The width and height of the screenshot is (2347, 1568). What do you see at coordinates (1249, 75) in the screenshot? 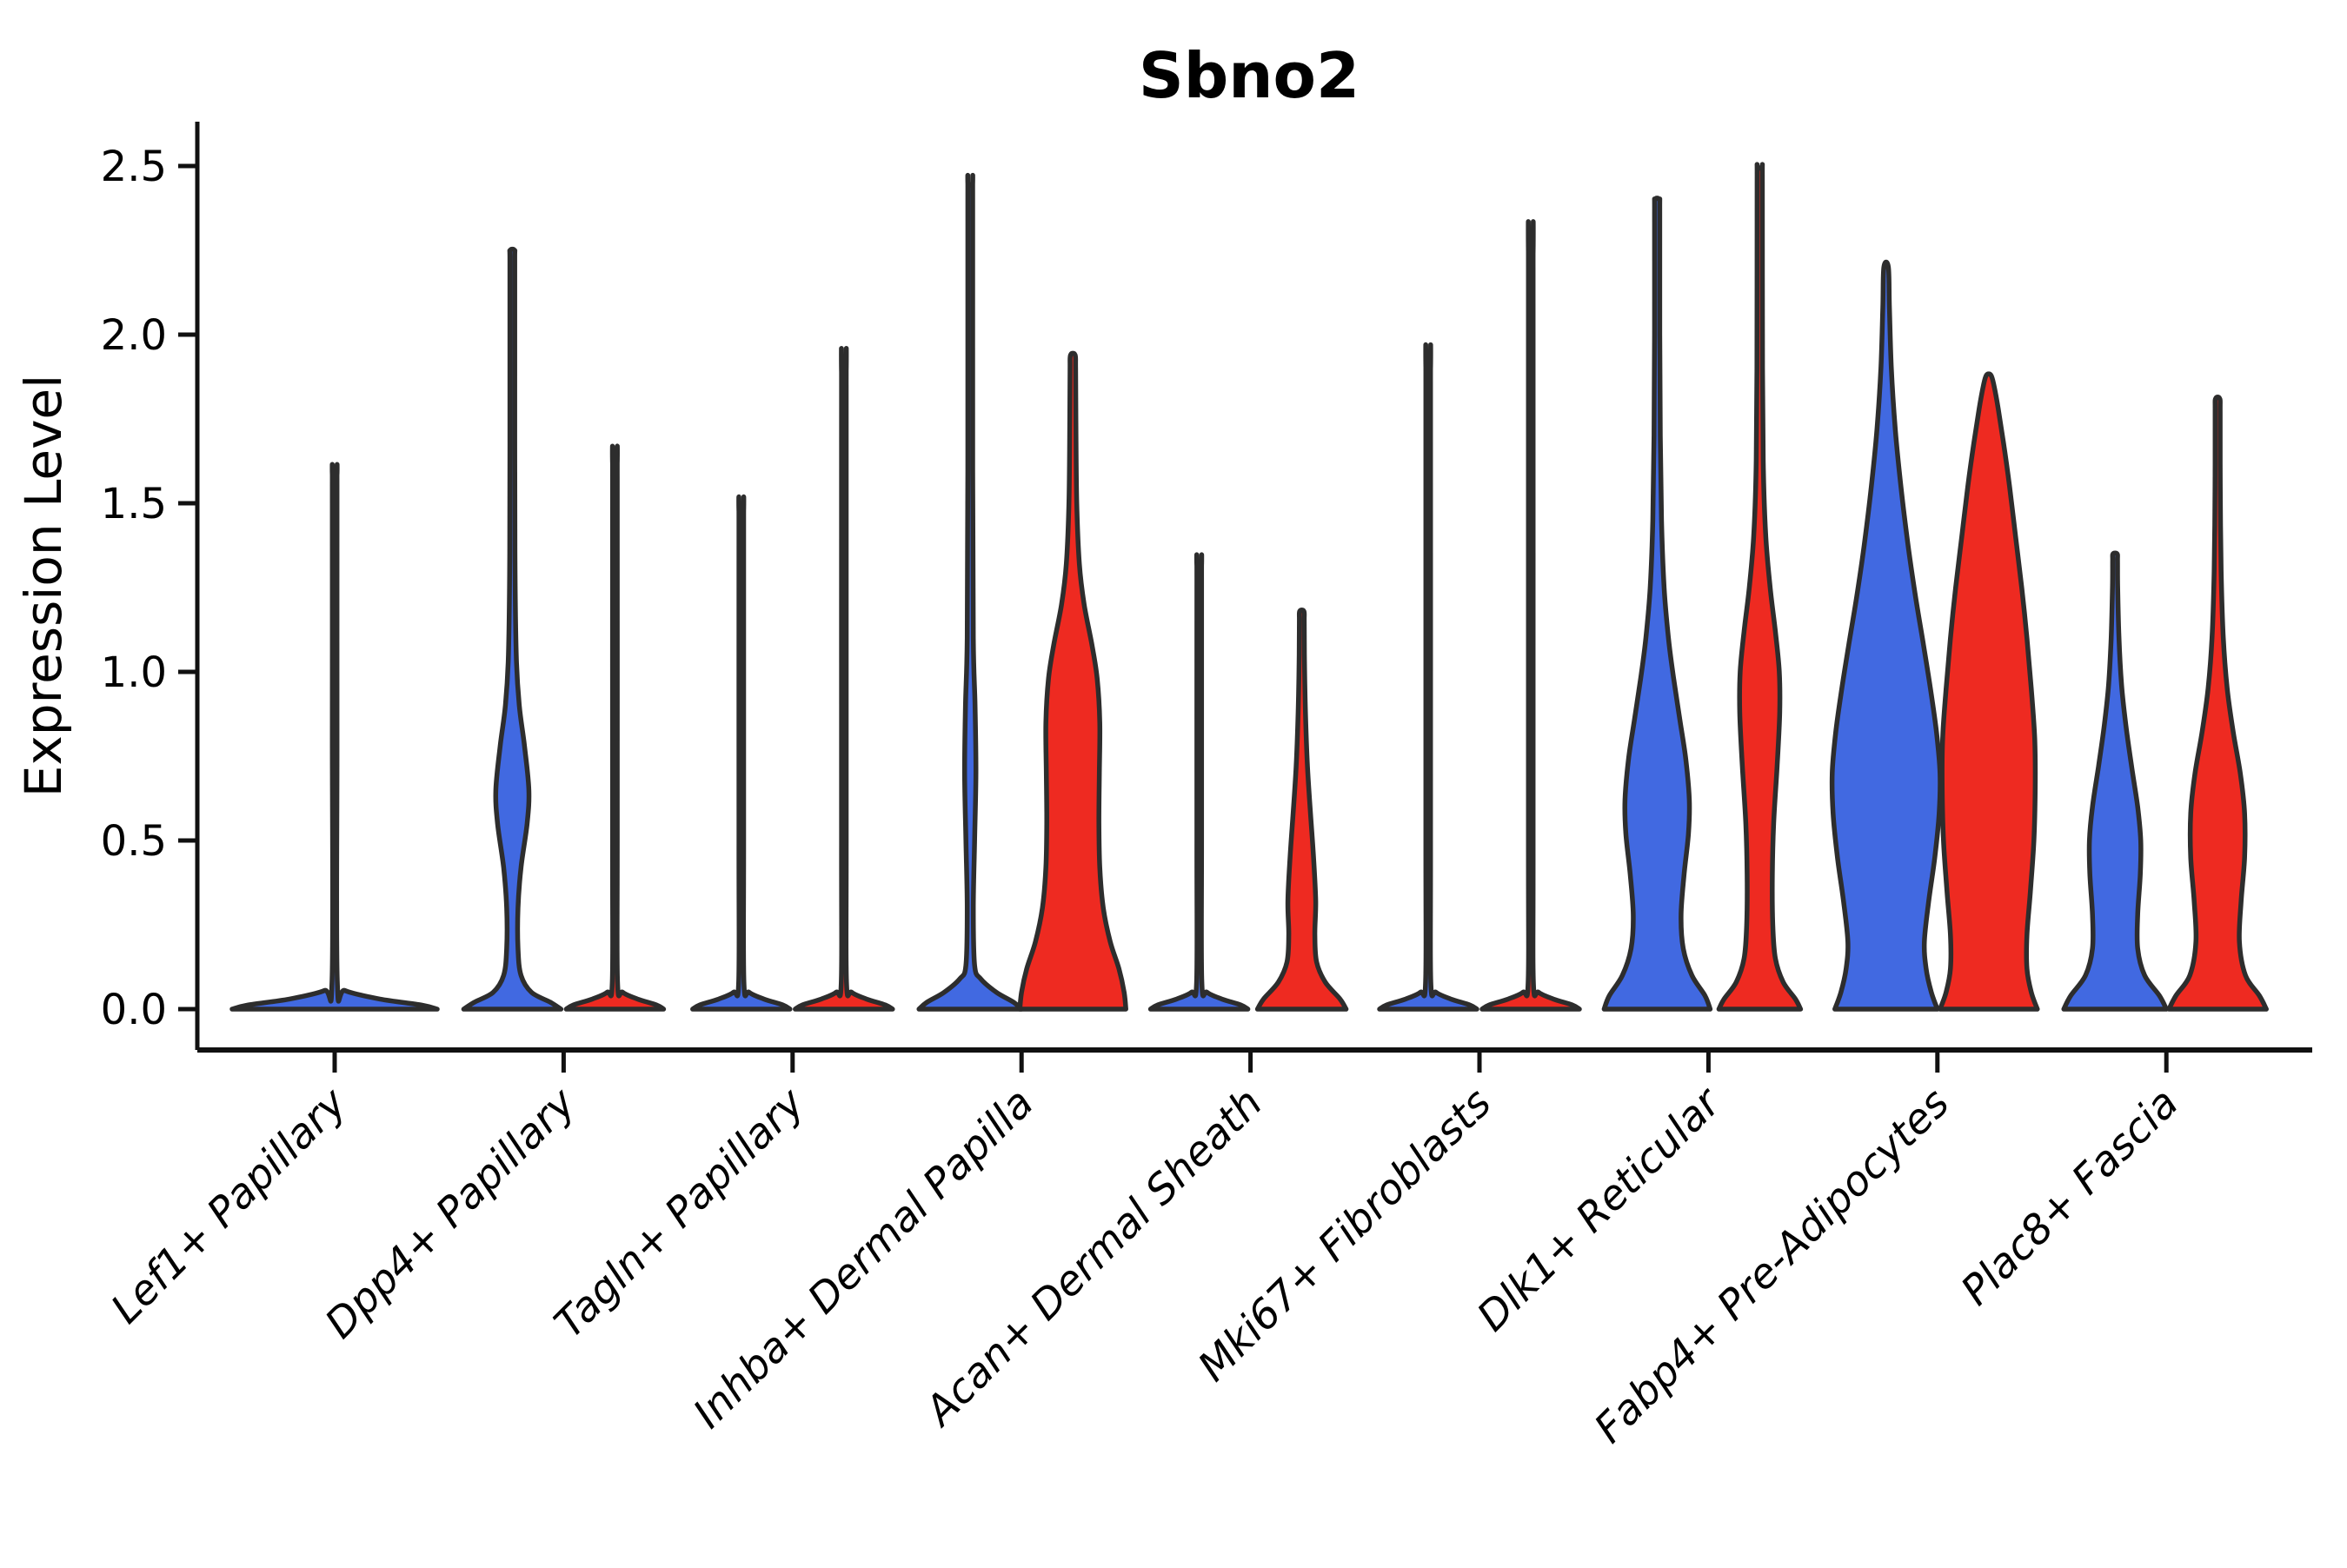
I see `plot-title: Sbno2` at bounding box center [1249, 75].